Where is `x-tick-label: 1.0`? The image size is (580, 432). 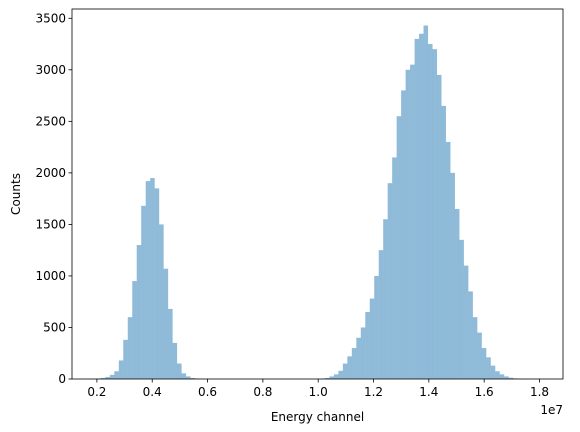 x-tick-label: 1.0 is located at coordinates (318, 392).